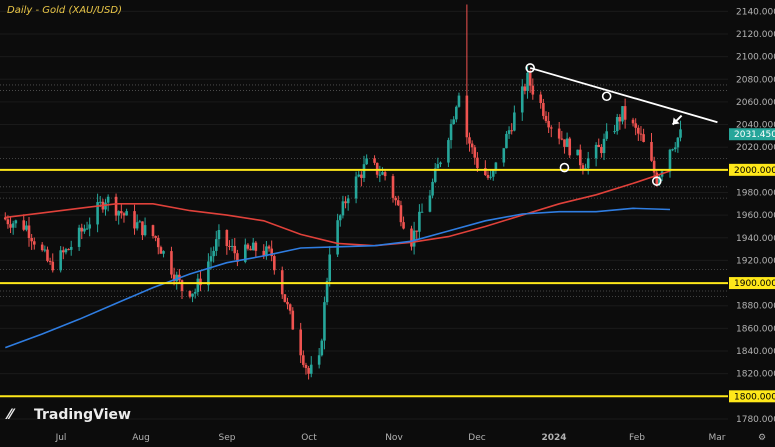  I want to click on y-tick-label: 1880.000, so click(755, 307).